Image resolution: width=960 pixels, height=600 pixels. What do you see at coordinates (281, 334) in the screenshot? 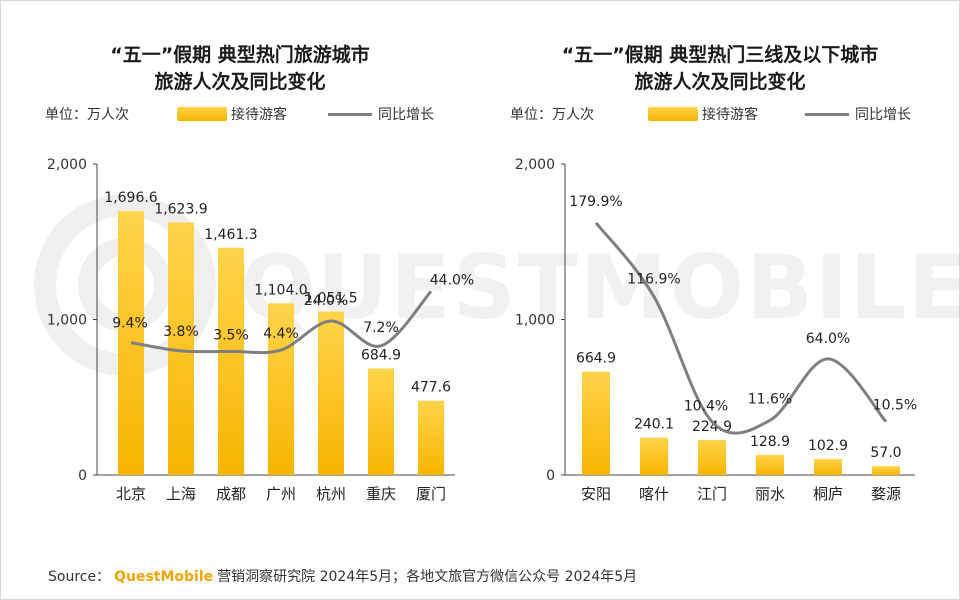
I see `left-growth-point-label: 4.4%` at bounding box center [281, 334].